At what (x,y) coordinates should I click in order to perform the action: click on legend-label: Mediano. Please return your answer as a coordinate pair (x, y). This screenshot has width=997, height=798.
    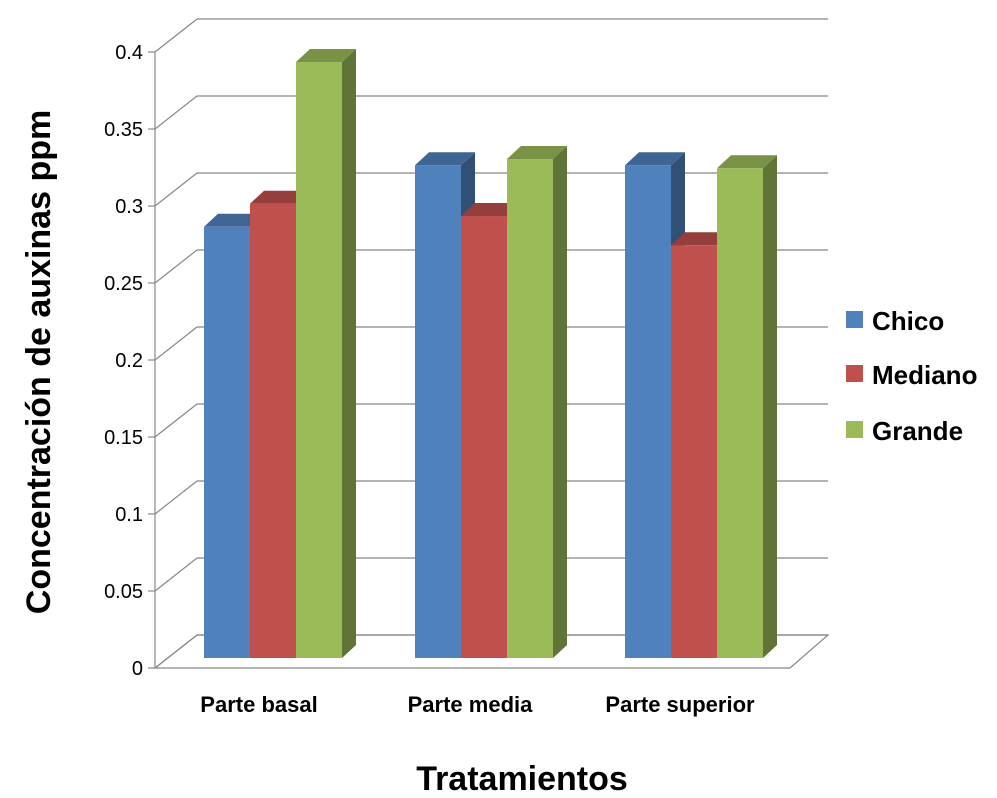
    Looking at the image, I should click on (924, 375).